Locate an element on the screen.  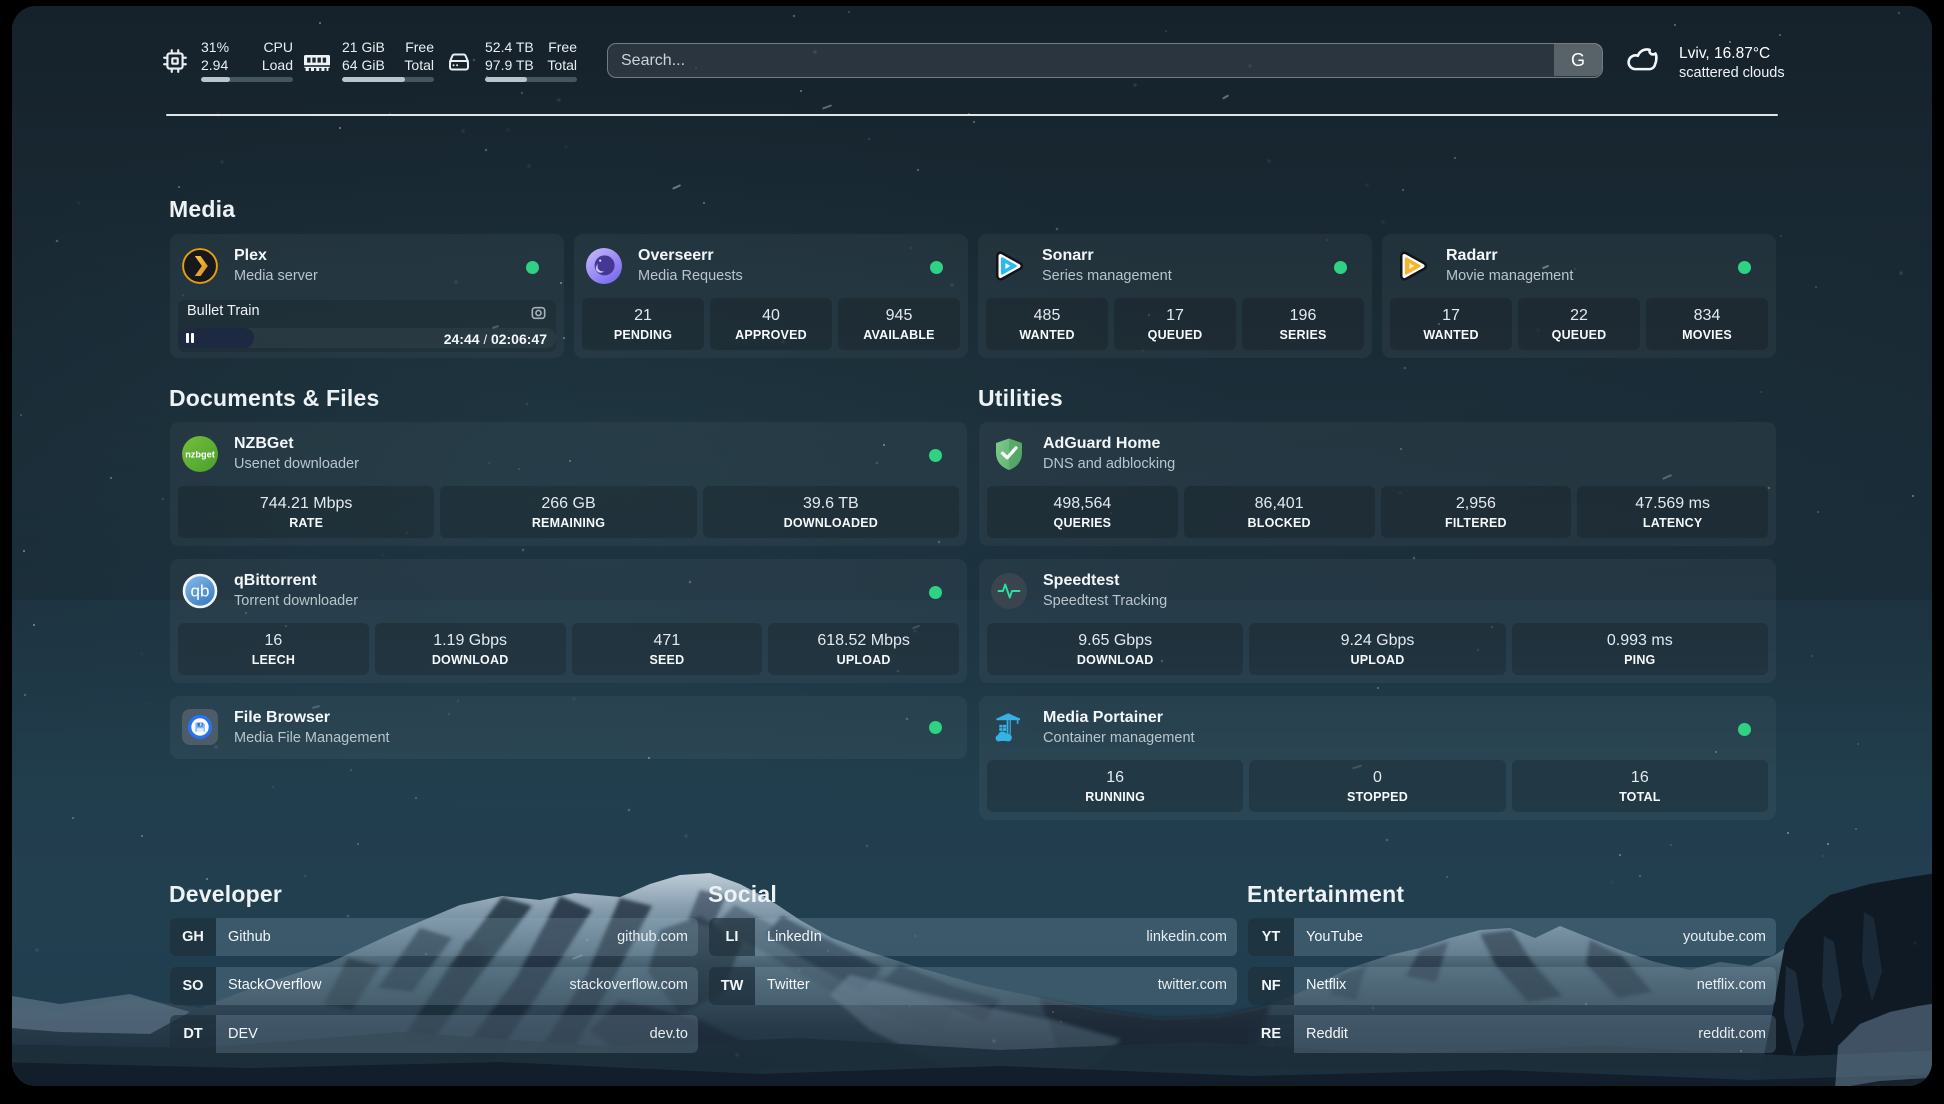
svg-text: nzbget is located at coordinates (200, 455).